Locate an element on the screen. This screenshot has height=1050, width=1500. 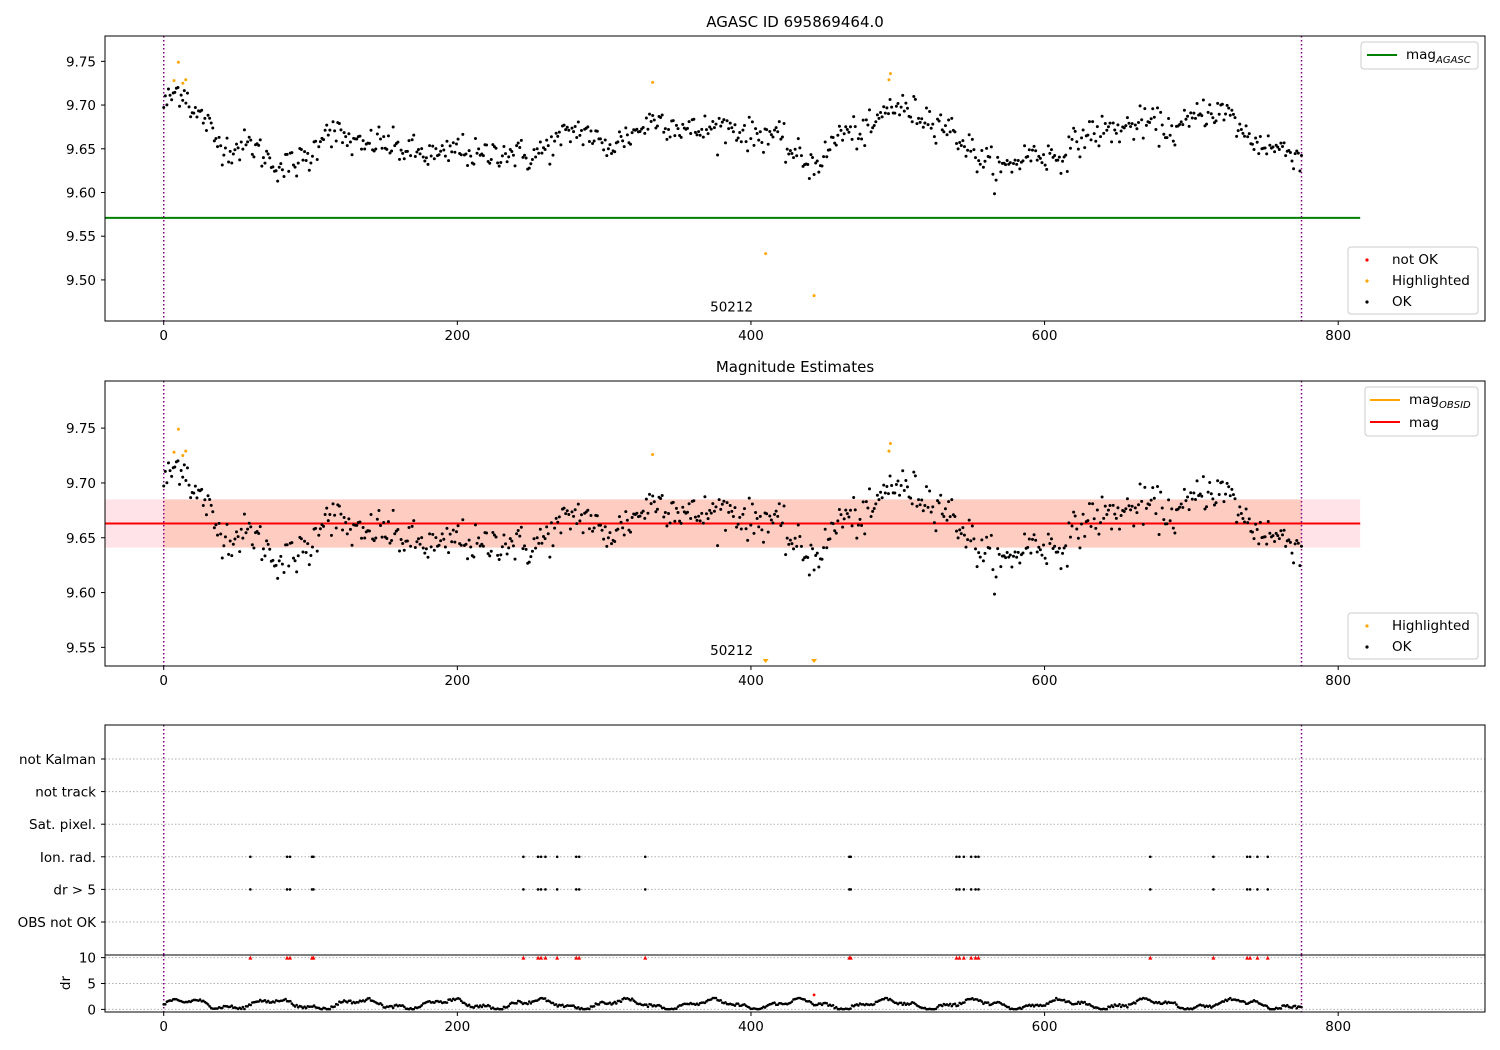
x-tick-label: 200 is located at coordinates (457, 1027).